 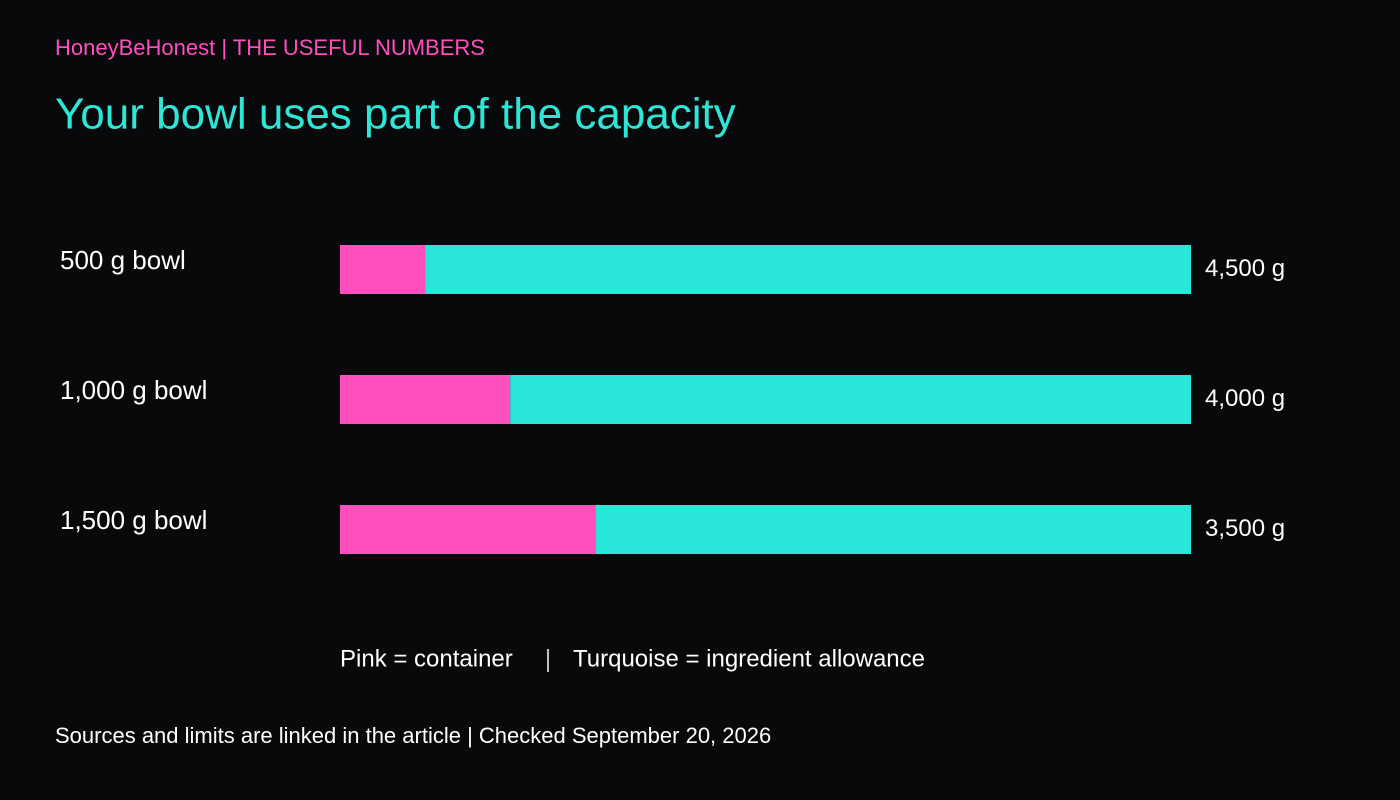 I want to click on category-label: 1,500 g bowl, so click(x=133, y=520).